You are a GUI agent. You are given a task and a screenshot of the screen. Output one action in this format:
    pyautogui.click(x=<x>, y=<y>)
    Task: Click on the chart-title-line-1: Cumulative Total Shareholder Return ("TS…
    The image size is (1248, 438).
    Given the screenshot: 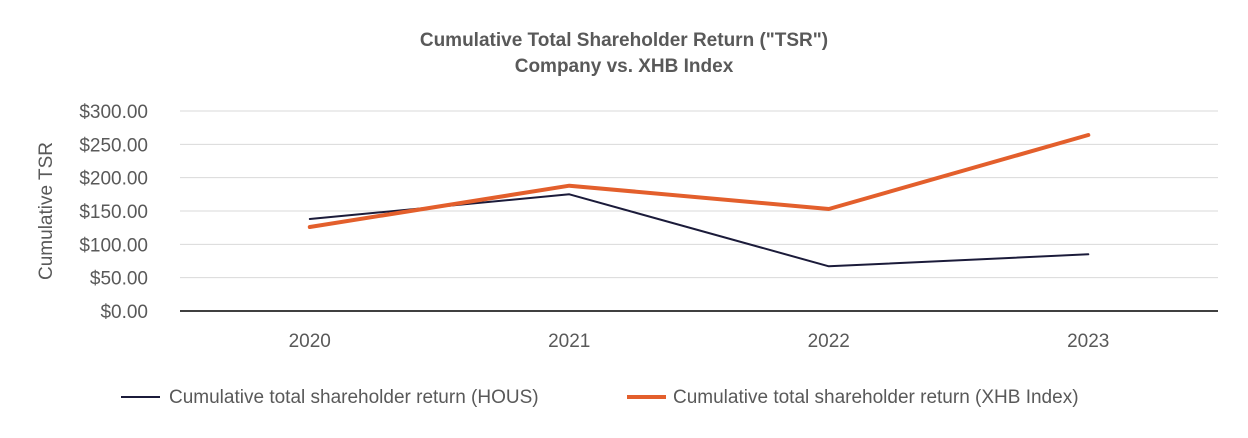 What is the action you would take?
    pyautogui.click(x=624, y=40)
    